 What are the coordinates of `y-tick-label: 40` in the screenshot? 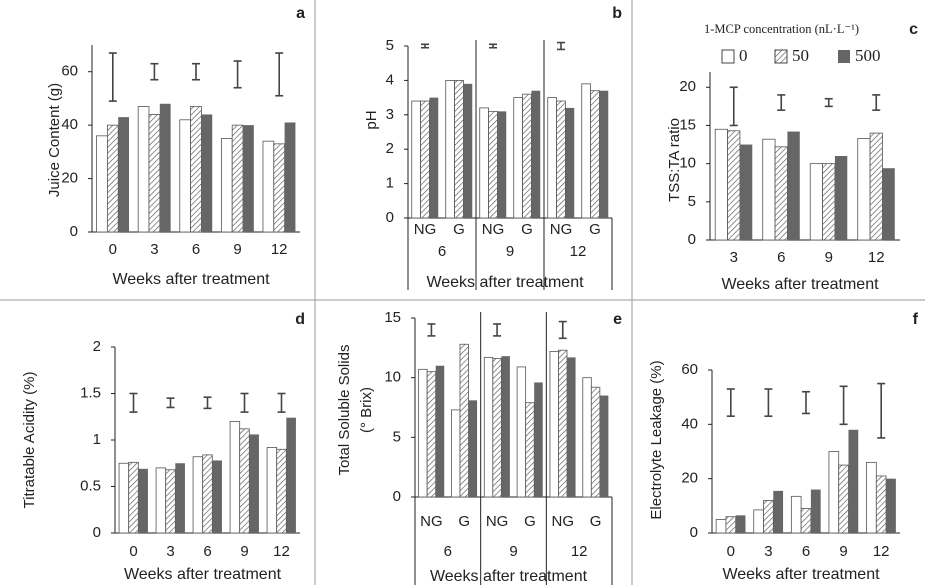 It's located at (689, 423).